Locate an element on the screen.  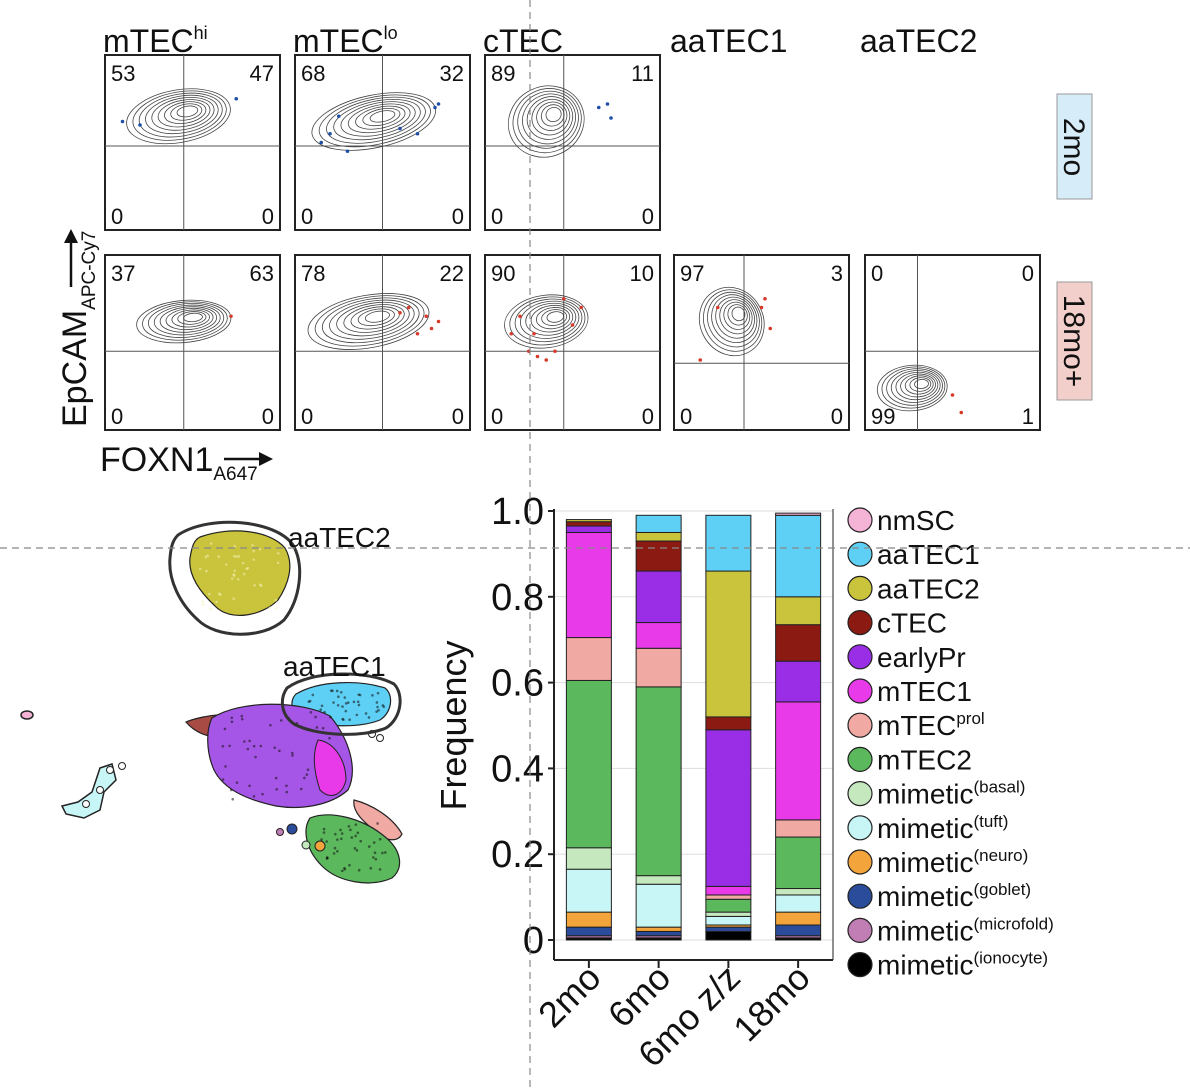
umap-outlier-cell is located at coordinates (110, 770).